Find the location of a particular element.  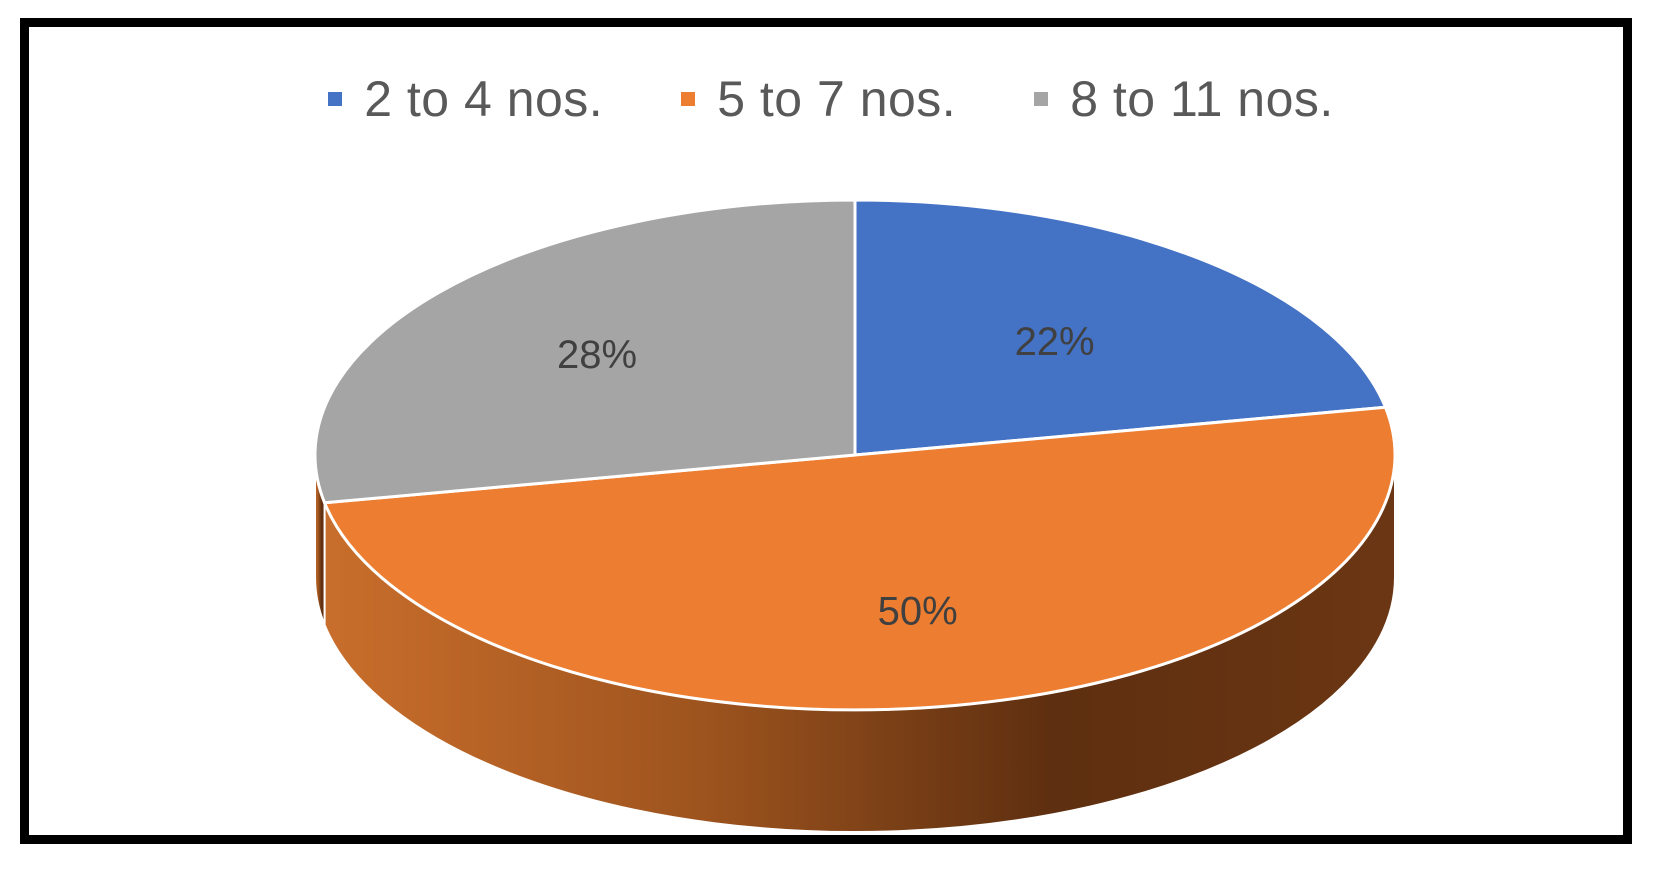

legend-label-8-to-11: 8 to 11 nos. is located at coordinates (1202, 99).